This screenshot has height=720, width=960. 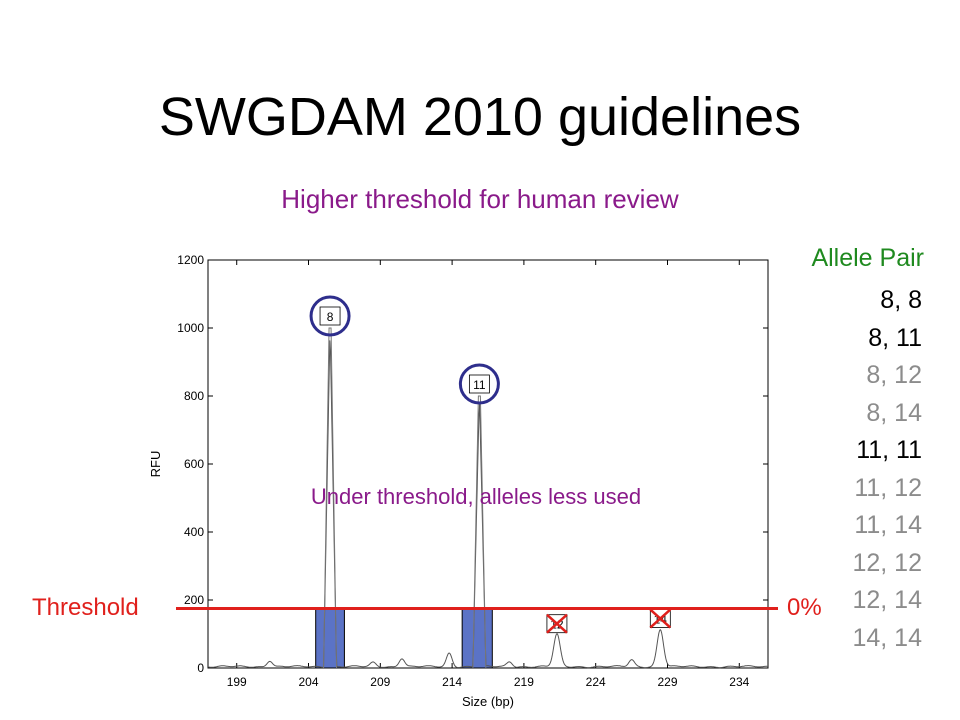 What do you see at coordinates (190, 328) in the screenshot?
I see `y-tick-label: 1000` at bounding box center [190, 328].